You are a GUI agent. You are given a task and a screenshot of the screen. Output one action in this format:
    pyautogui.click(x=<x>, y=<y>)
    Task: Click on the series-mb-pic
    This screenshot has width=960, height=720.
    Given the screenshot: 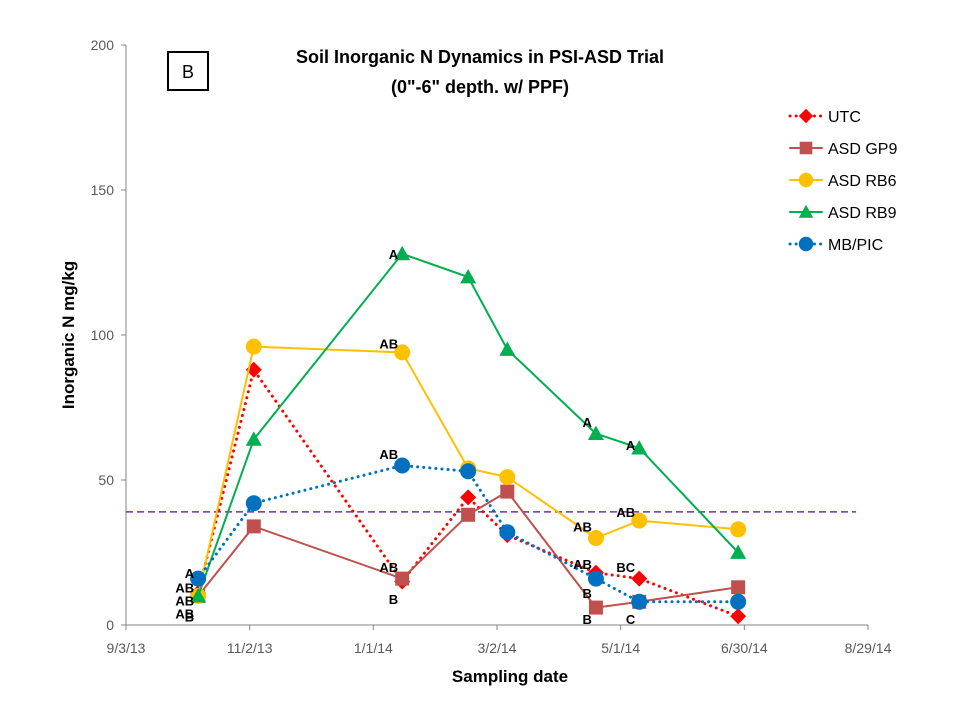 What is the action you would take?
    pyautogui.click(x=468, y=533)
    